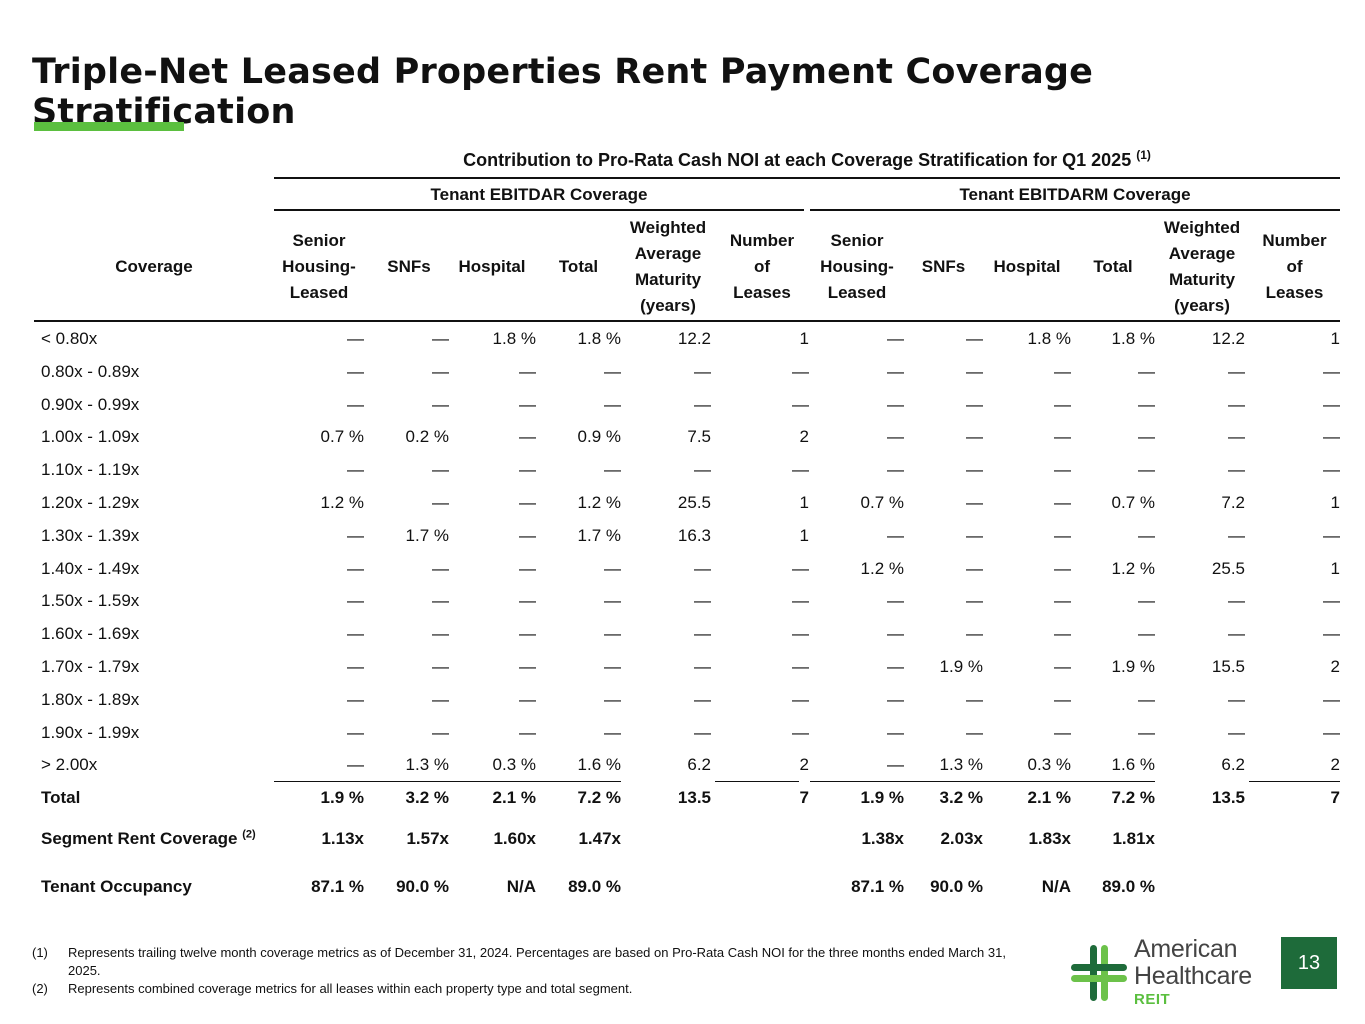  What do you see at coordinates (427, 437) in the screenshot?
I see `table-cell: 0.2 %` at bounding box center [427, 437].